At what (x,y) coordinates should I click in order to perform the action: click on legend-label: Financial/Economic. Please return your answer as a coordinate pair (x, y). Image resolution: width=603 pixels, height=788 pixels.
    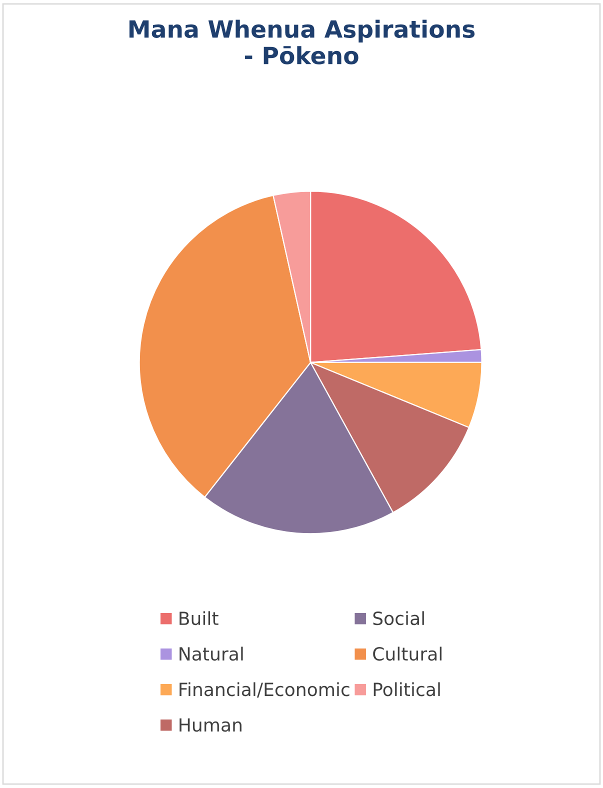
    Looking at the image, I should click on (265, 690).